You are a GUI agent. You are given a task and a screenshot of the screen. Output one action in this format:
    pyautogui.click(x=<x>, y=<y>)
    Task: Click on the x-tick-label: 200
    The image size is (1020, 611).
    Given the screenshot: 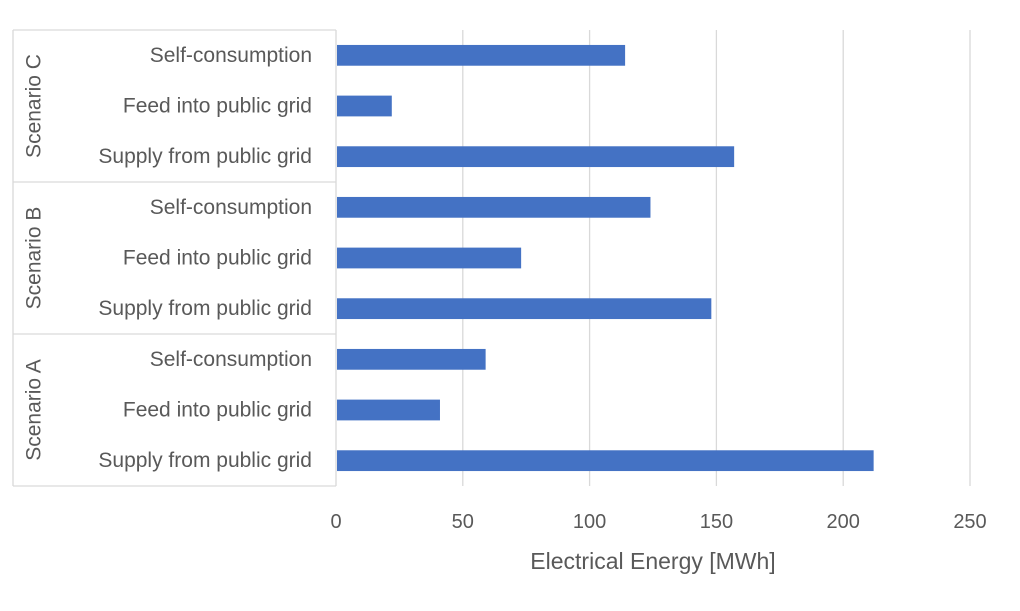 What is the action you would take?
    pyautogui.click(x=843, y=522)
    